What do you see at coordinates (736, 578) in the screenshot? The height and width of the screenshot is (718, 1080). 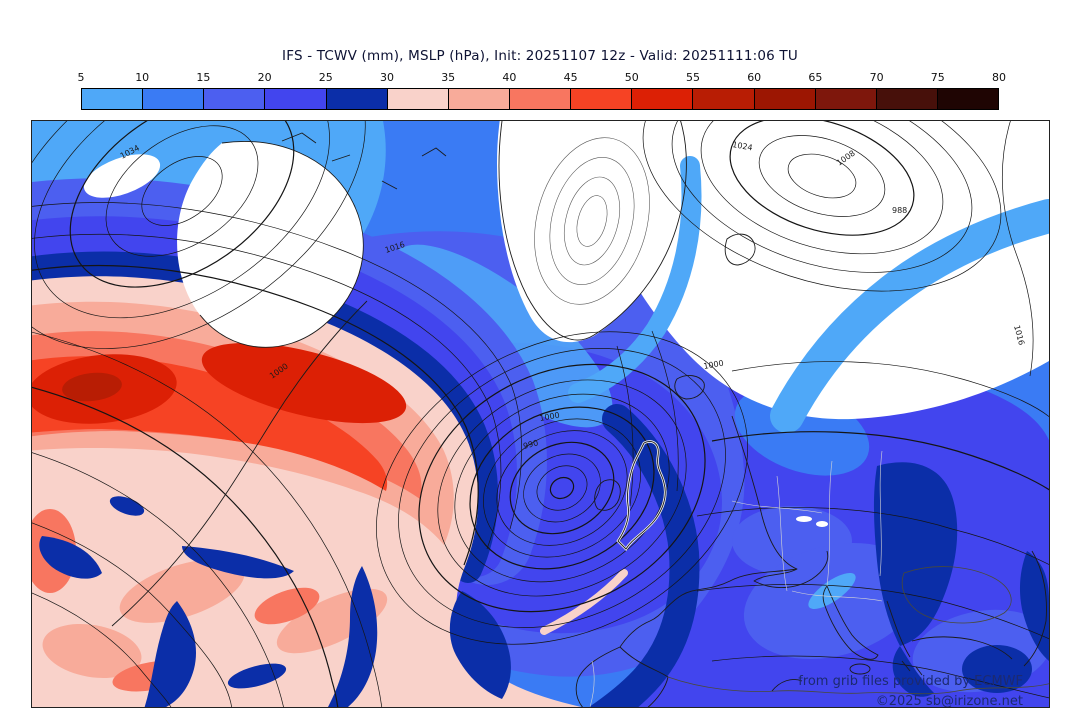 I see `country-borders` at bounding box center [736, 578].